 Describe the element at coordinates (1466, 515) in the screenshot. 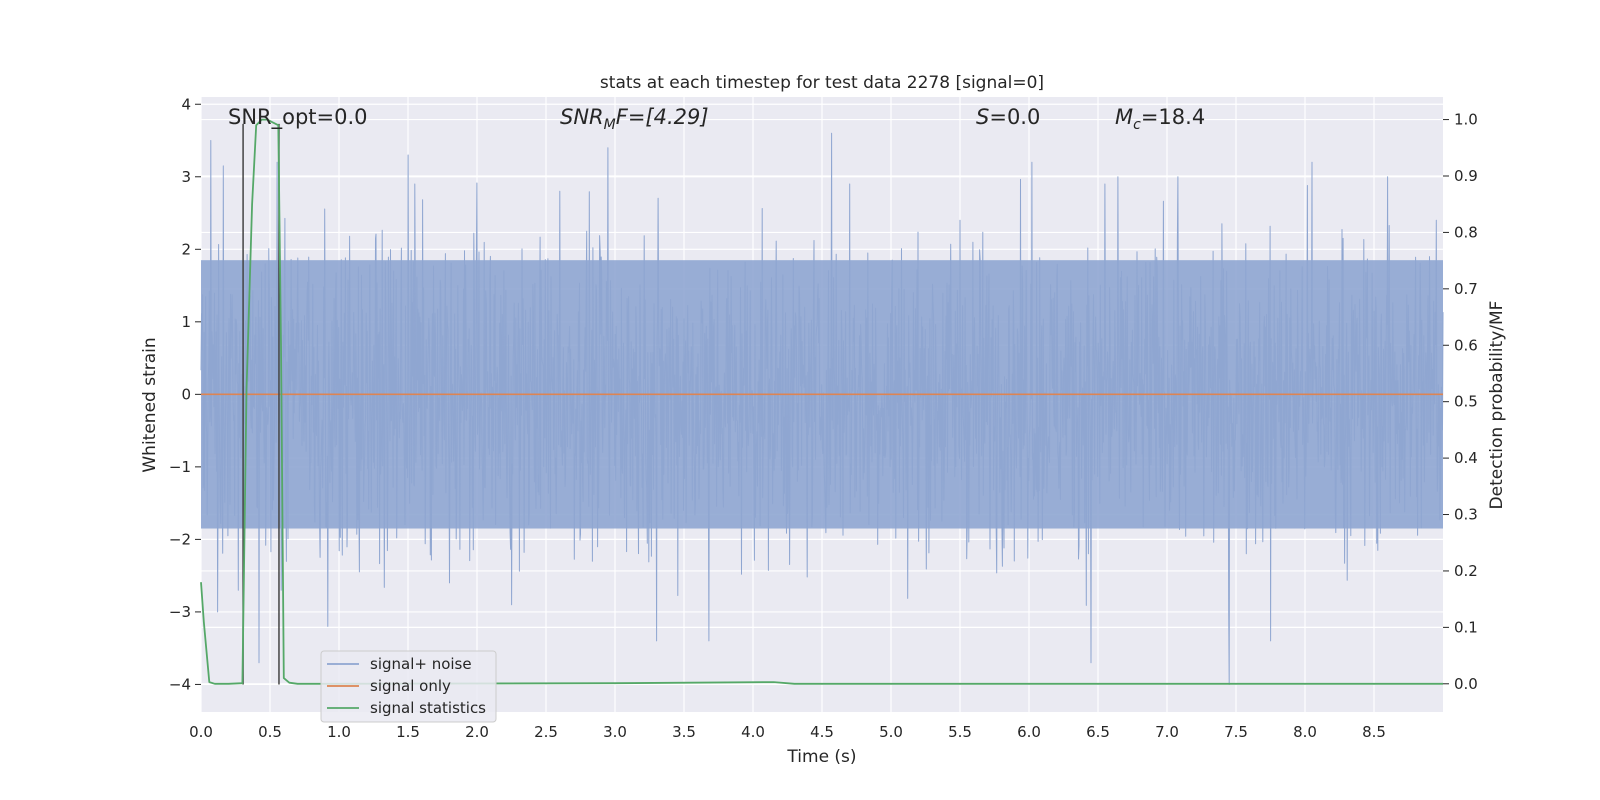

I see `y2-tick-label: 0.3` at that location.